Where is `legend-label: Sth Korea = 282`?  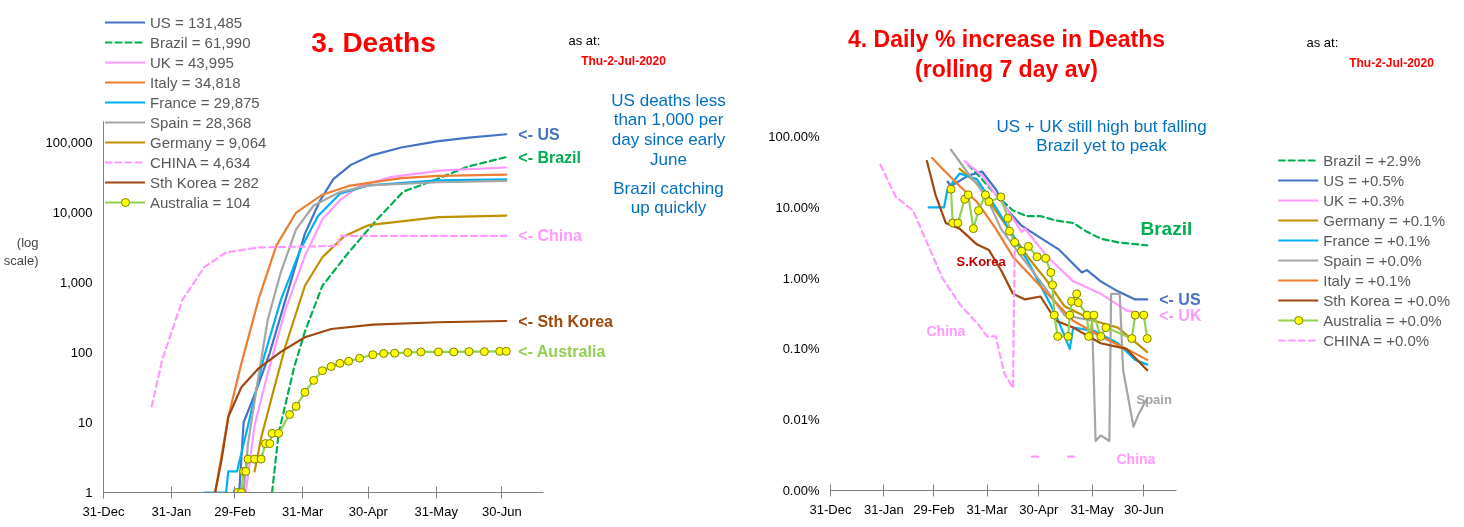
legend-label: Sth Korea = 282 is located at coordinates (204, 182).